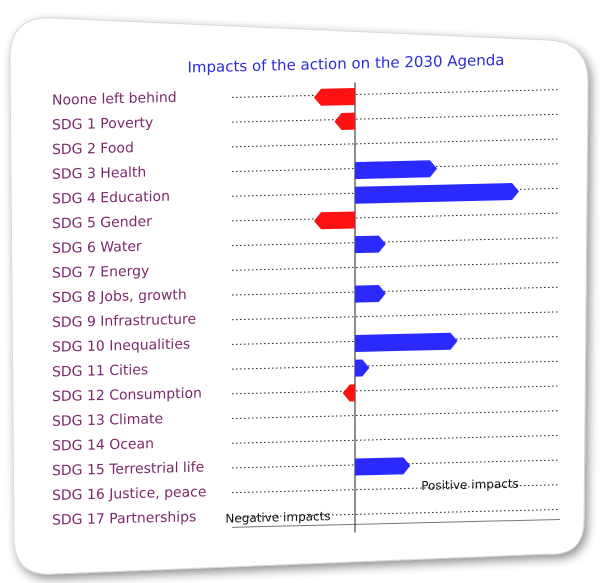 Image resolution: width=605 pixels, height=583 pixels. Describe the element at coordinates (97, 248) in the screenshot. I see `category-label: SDG 6 Water` at that location.